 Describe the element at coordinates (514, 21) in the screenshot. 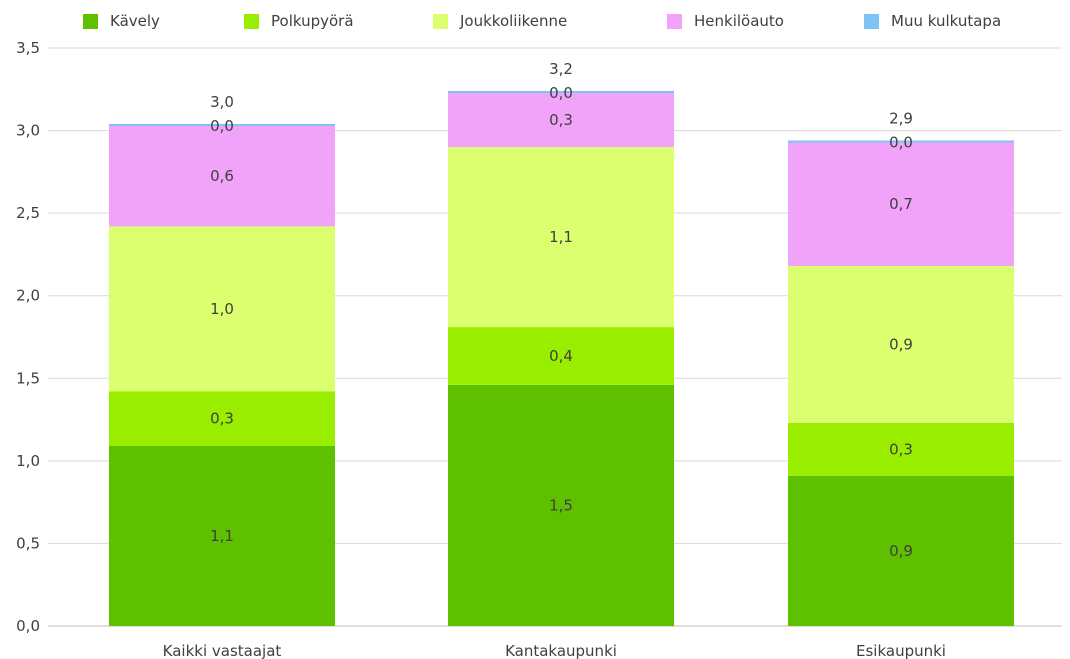

I see `legend-label: Joukkoliikenne` at that location.